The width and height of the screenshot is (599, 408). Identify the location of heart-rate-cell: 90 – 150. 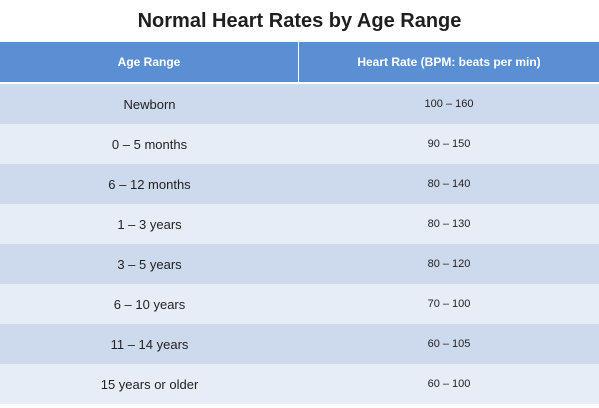
(449, 144).